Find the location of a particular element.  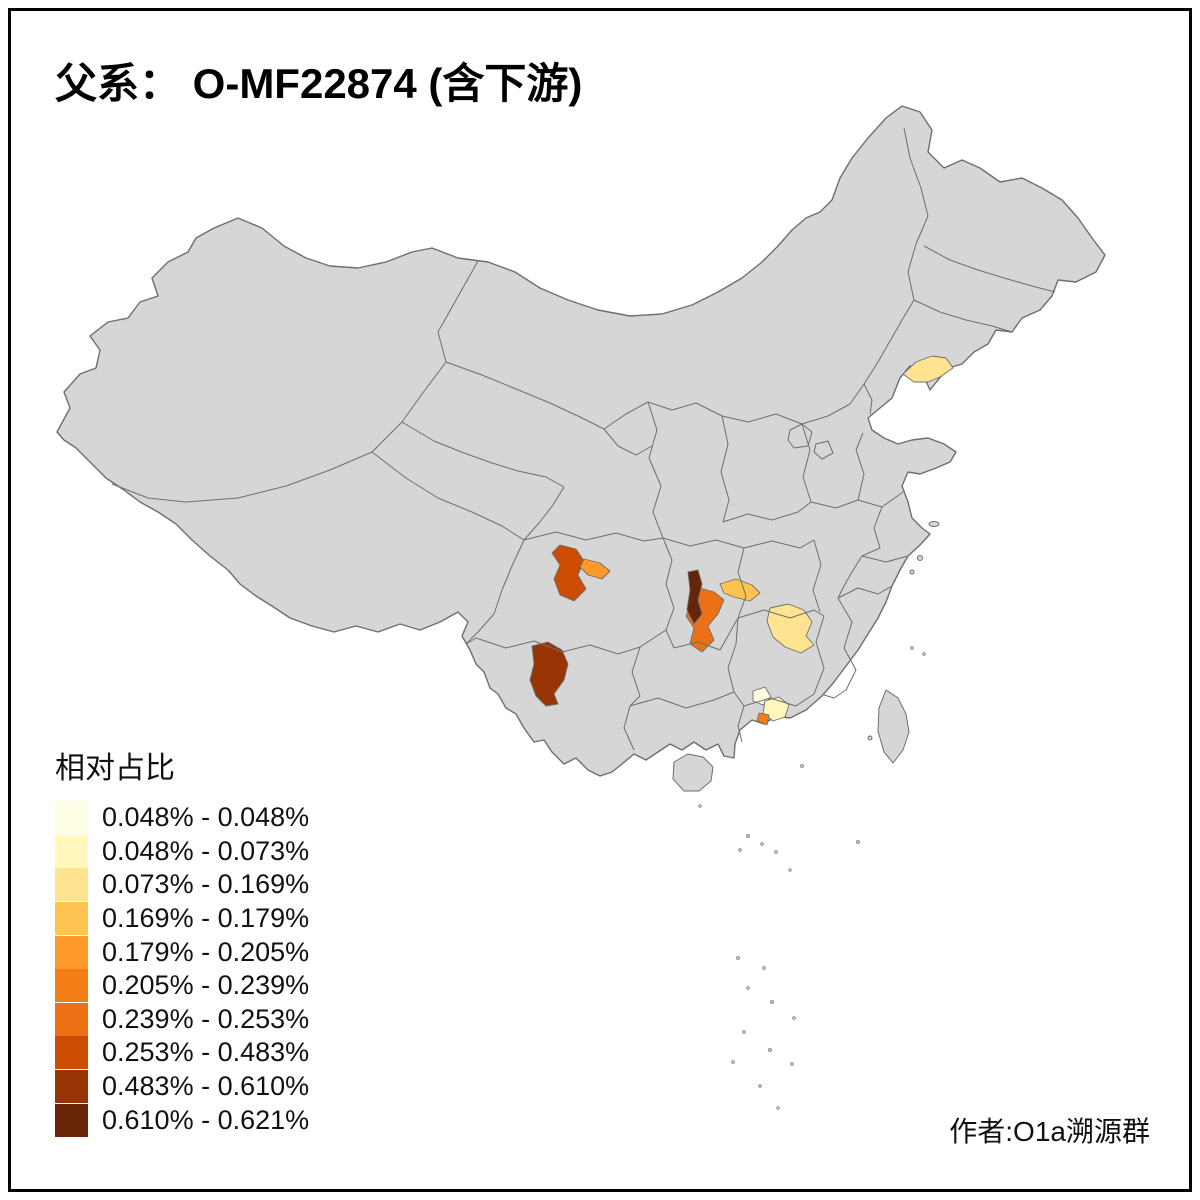

chongming-islet is located at coordinates (934, 524).